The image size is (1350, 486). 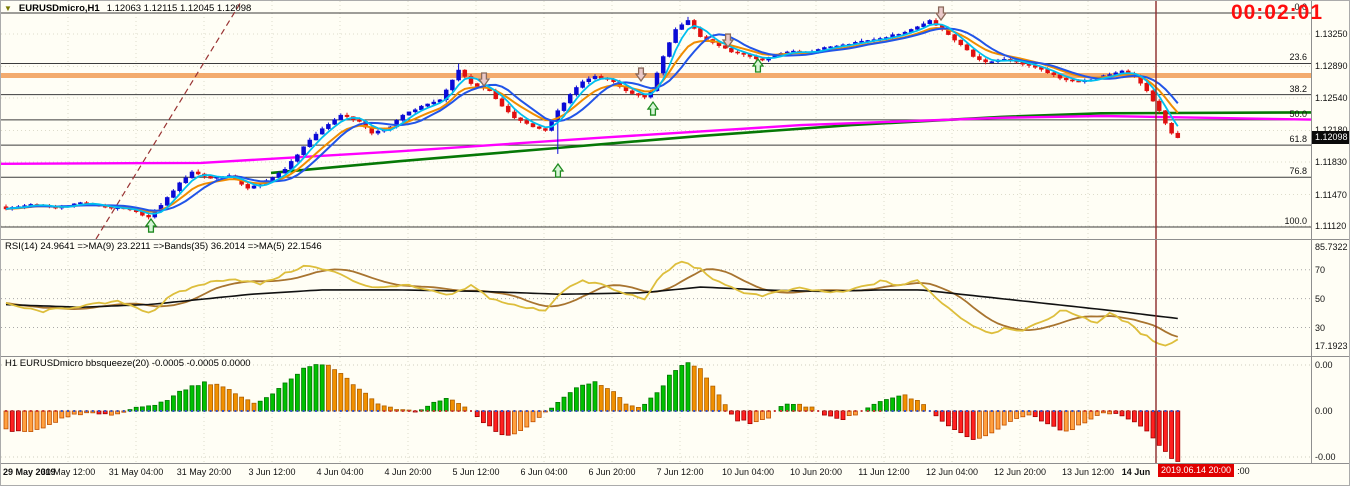 What do you see at coordinates (1311, 232) in the screenshot?
I see `price-axis-border` at bounding box center [1311, 232].